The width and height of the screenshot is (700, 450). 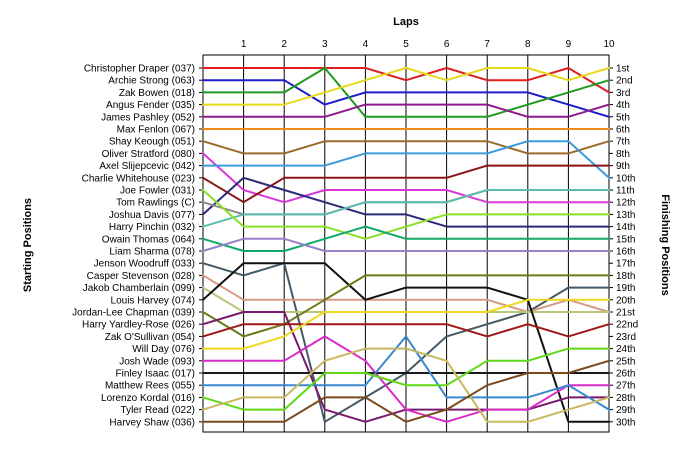 I want to click on driver-label: Christopher Draper (037), so click(x=139, y=69).